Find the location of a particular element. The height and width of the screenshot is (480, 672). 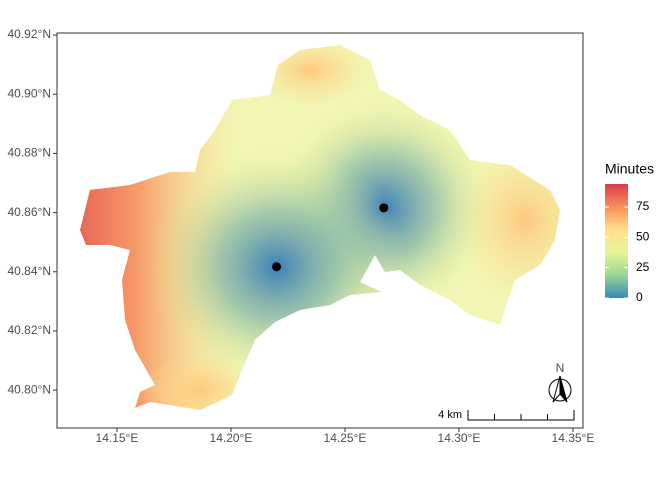

points is located at coordinates (330, 237).